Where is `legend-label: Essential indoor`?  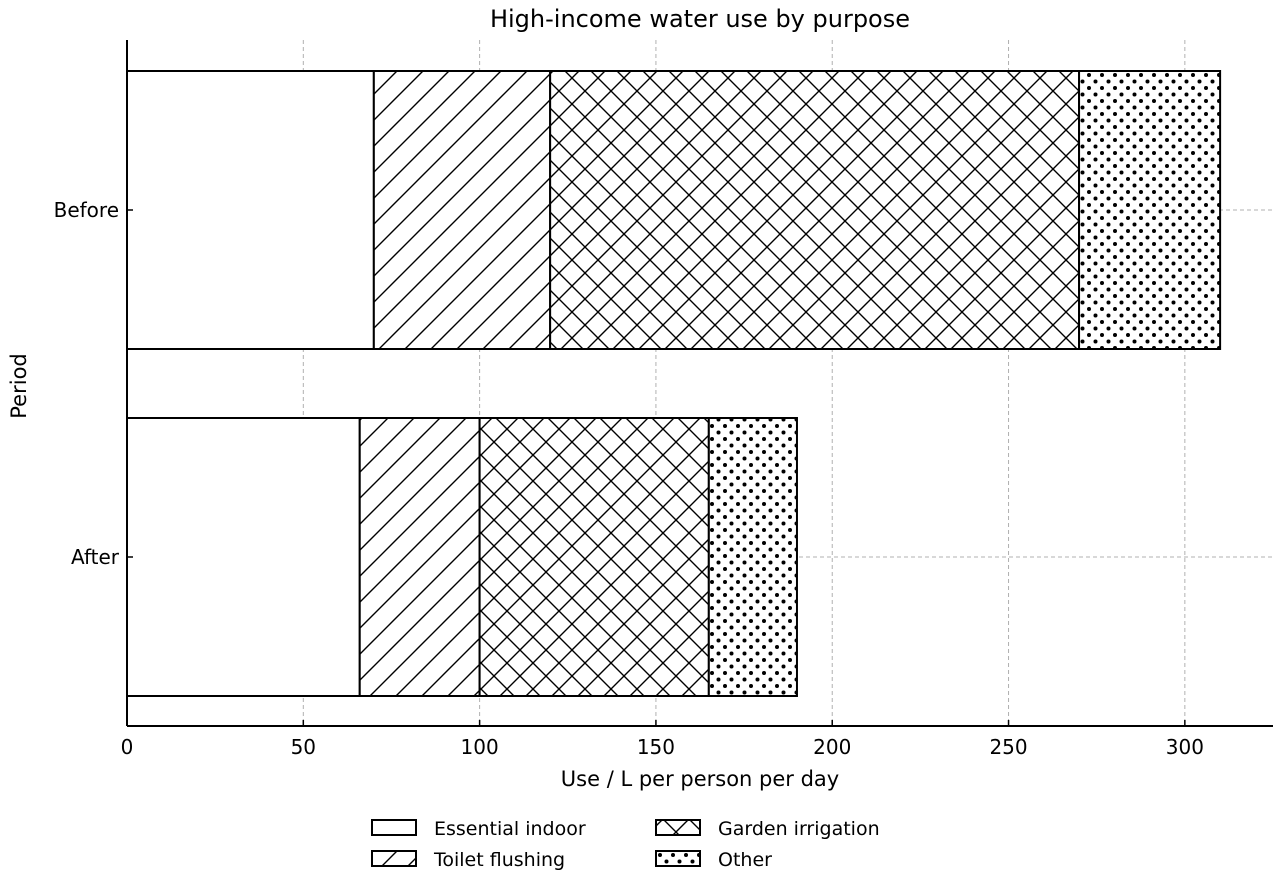 legend-label: Essential indoor is located at coordinates (510, 829).